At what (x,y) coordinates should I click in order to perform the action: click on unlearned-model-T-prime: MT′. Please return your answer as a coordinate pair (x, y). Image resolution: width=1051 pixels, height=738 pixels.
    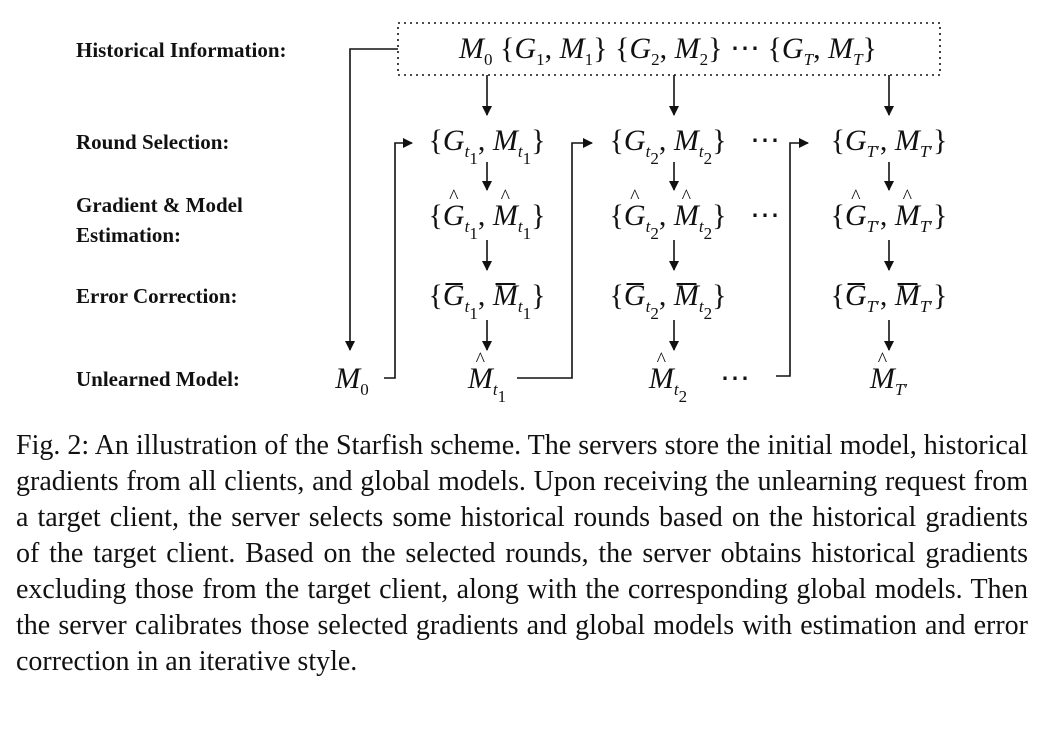
    Looking at the image, I should click on (889, 374).